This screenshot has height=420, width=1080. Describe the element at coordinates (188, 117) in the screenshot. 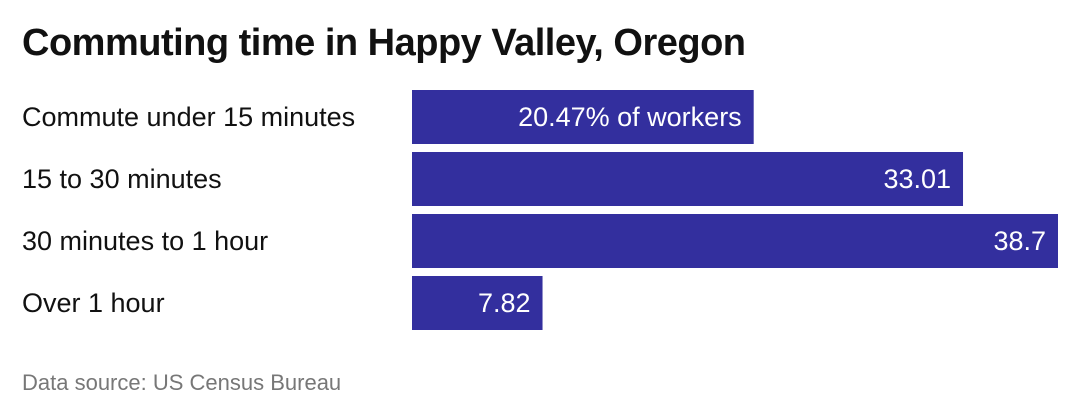

I see `category-label: Commute under 15 minutes` at that location.